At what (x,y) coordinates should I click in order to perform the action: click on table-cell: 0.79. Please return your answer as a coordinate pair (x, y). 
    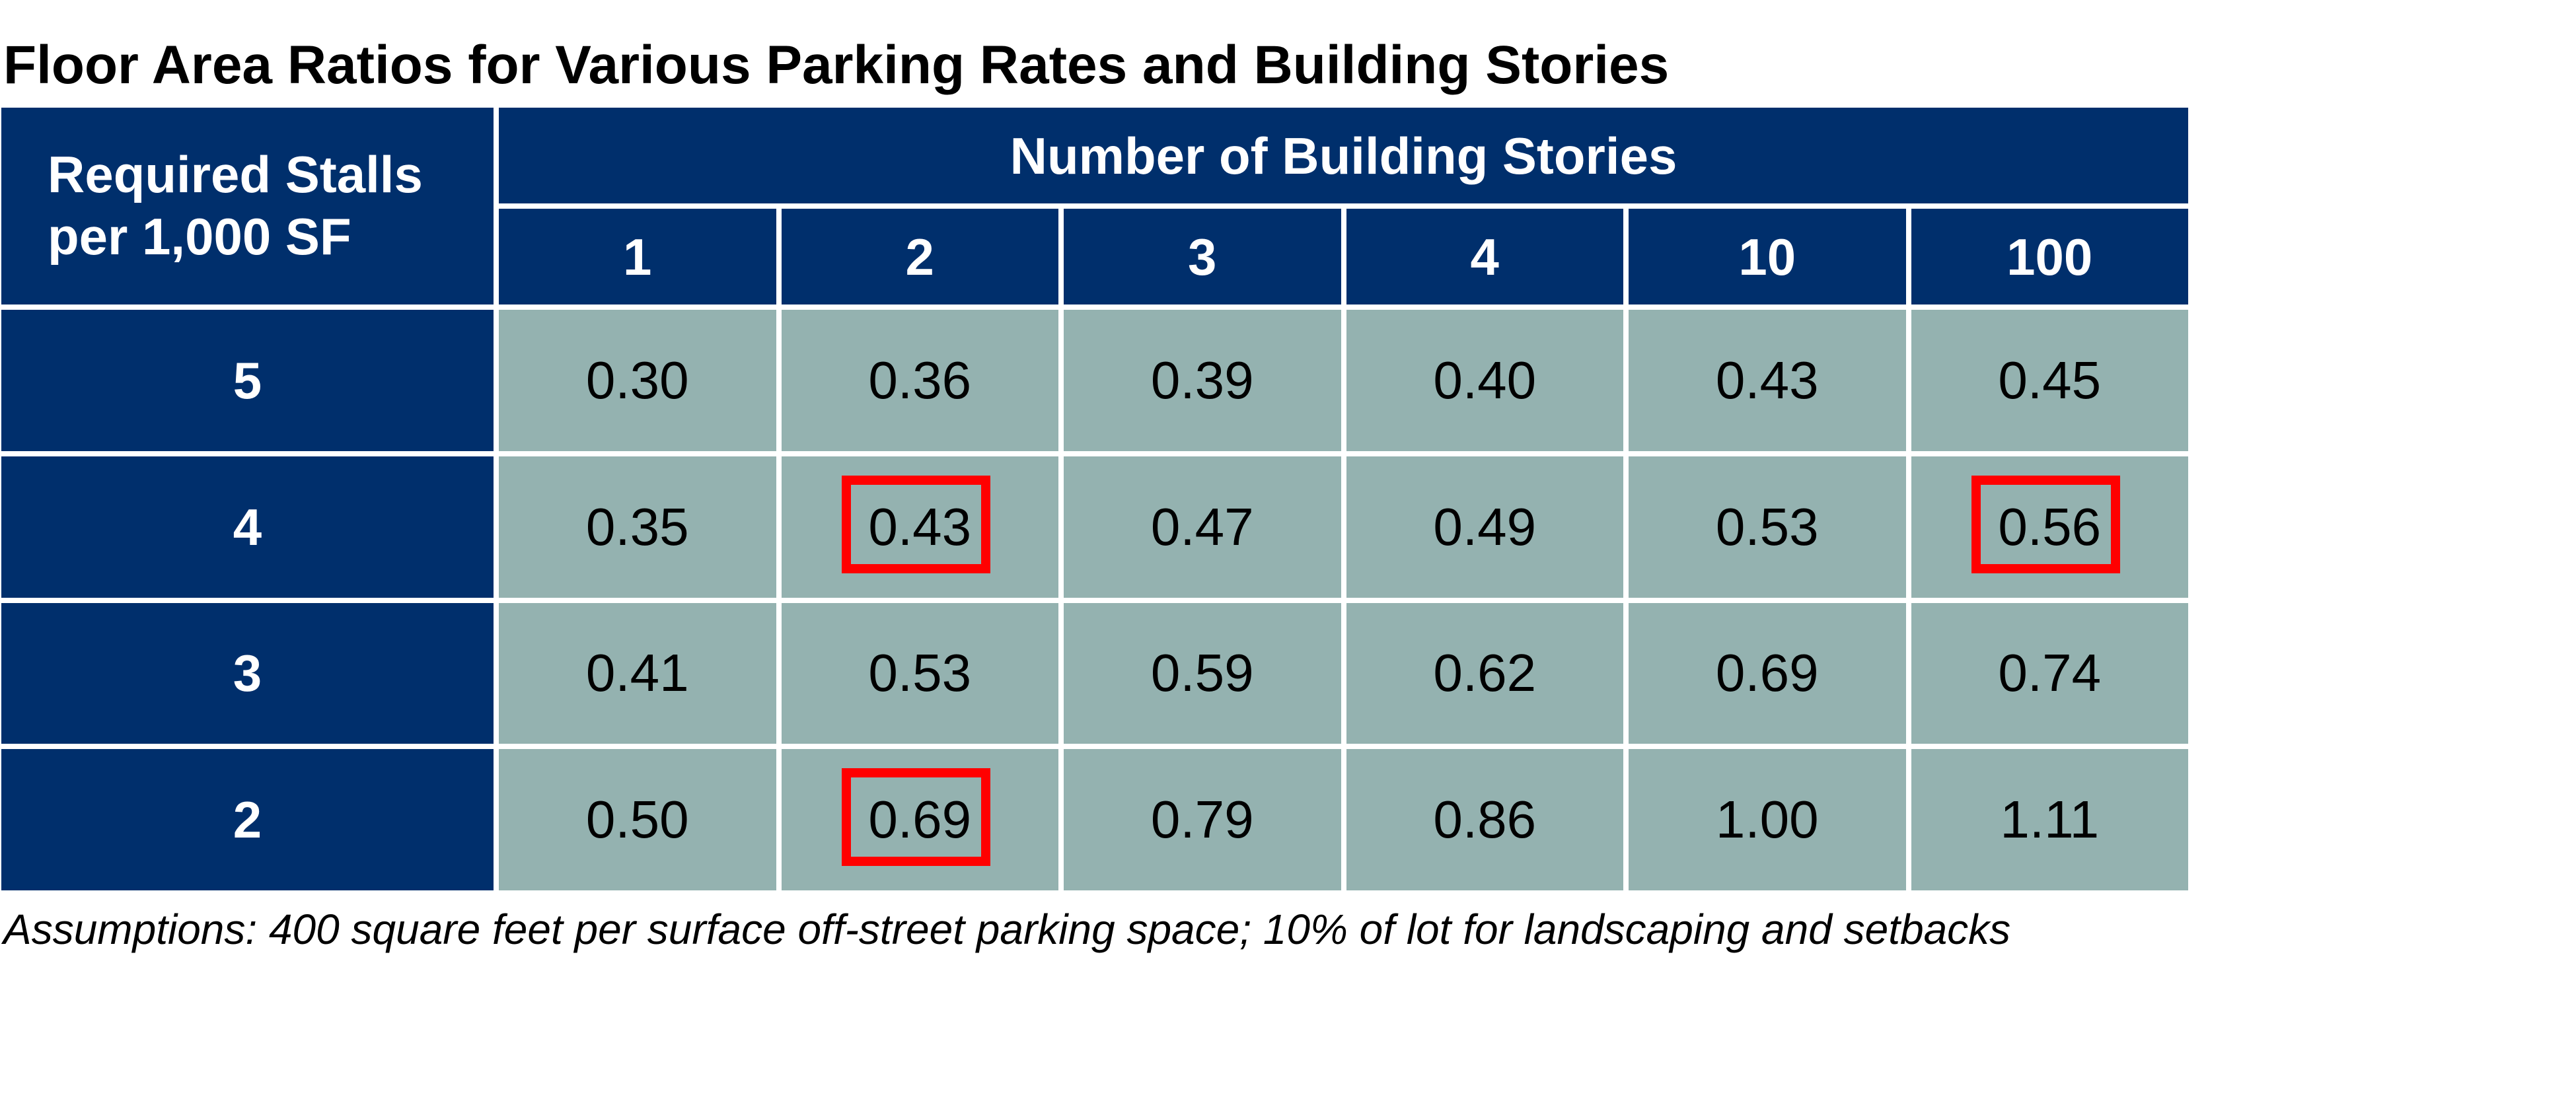
    Looking at the image, I should click on (1202, 820).